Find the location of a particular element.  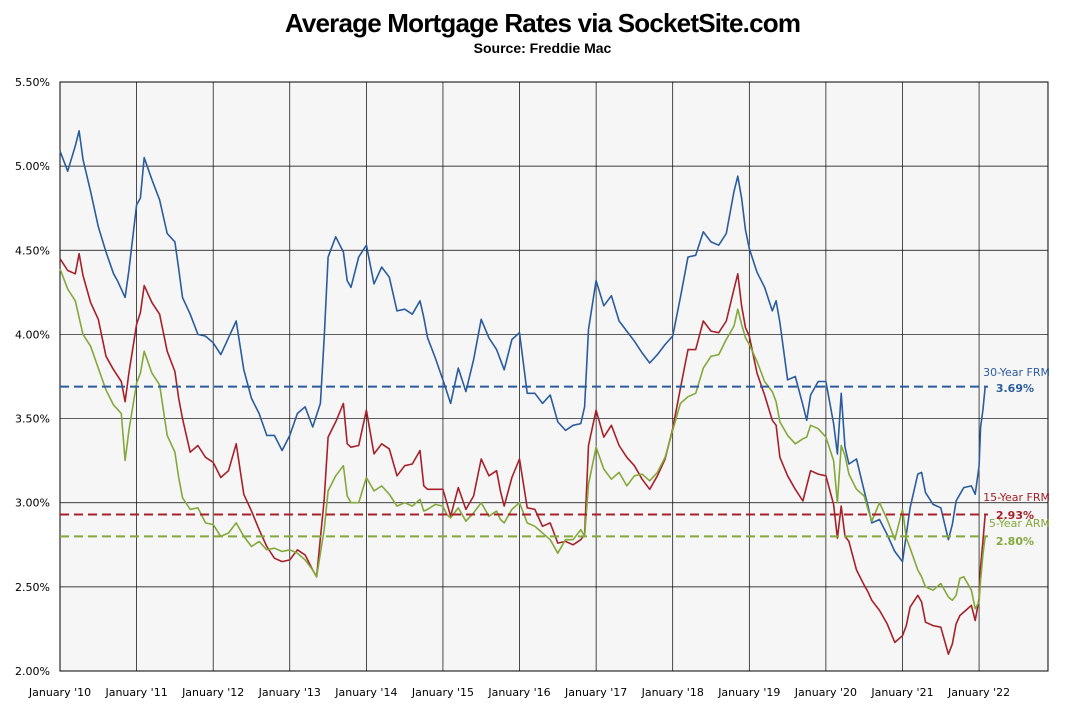

y-tick-label: 5.50% is located at coordinates (32, 82).